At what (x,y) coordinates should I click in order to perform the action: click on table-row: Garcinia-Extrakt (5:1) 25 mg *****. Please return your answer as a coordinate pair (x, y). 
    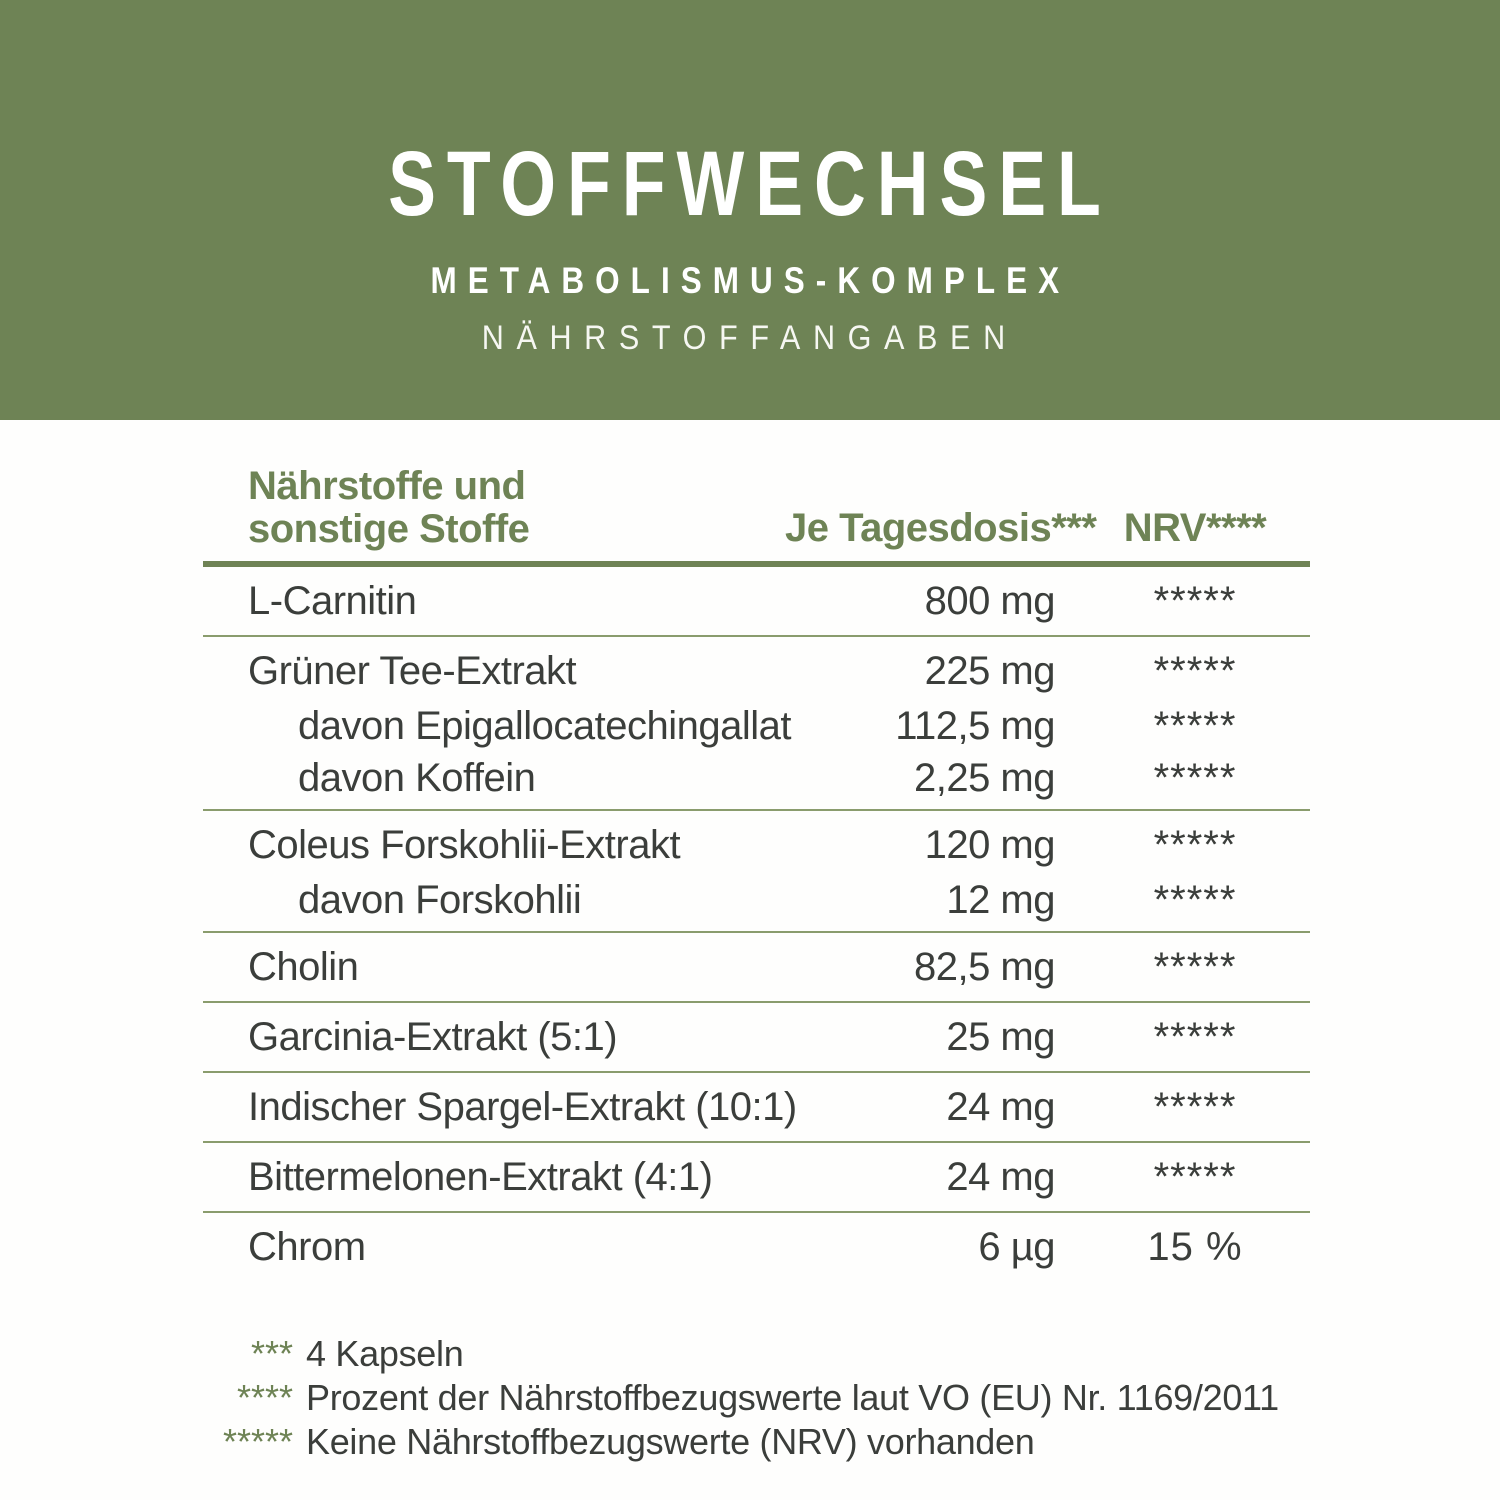
    Looking at the image, I should click on (756, 1037).